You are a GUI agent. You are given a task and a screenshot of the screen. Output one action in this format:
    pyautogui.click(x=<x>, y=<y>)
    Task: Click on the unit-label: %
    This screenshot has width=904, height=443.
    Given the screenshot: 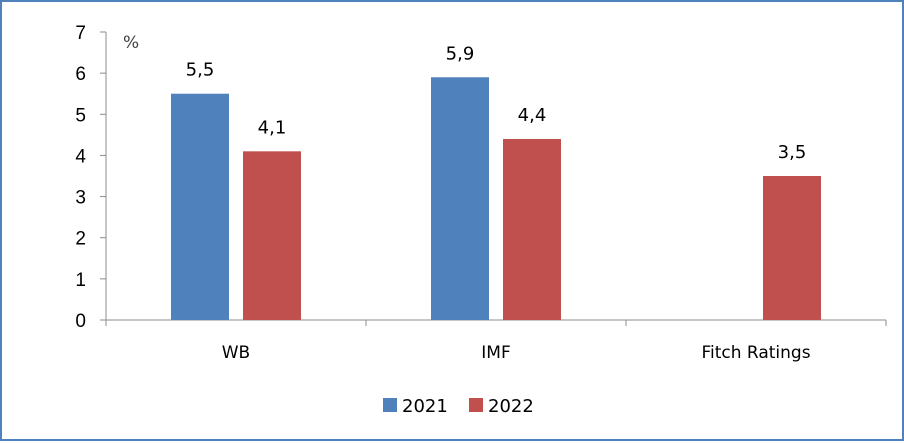 What is the action you would take?
    pyautogui.click(x=131, y=43)
    